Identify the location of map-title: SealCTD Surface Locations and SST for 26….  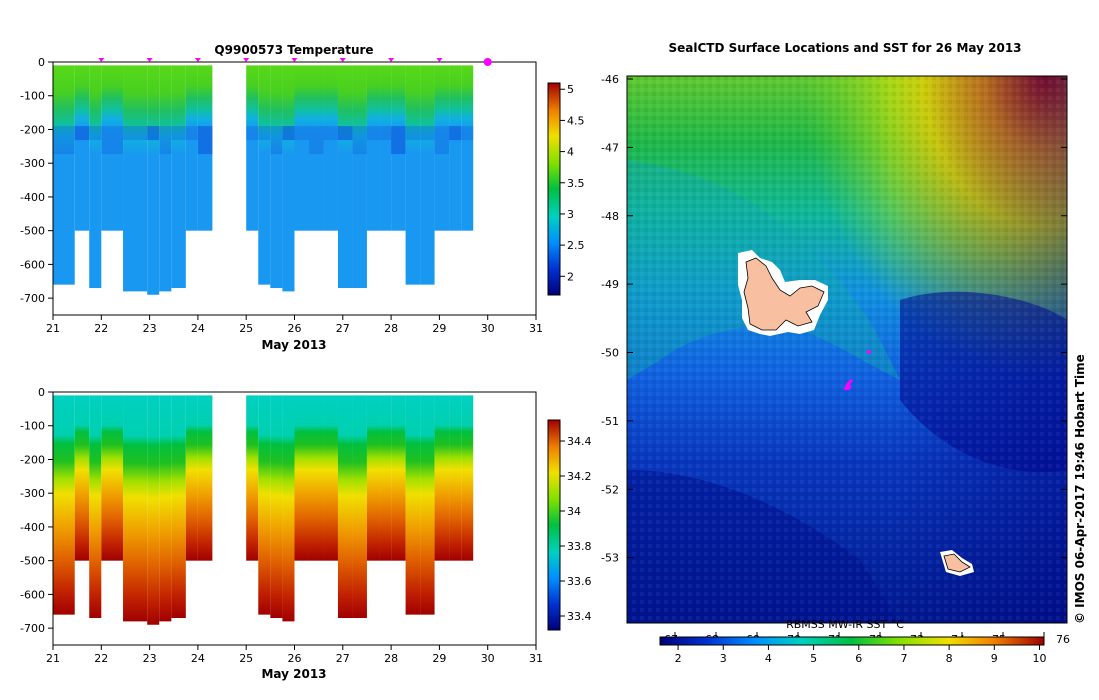
(844, 48).